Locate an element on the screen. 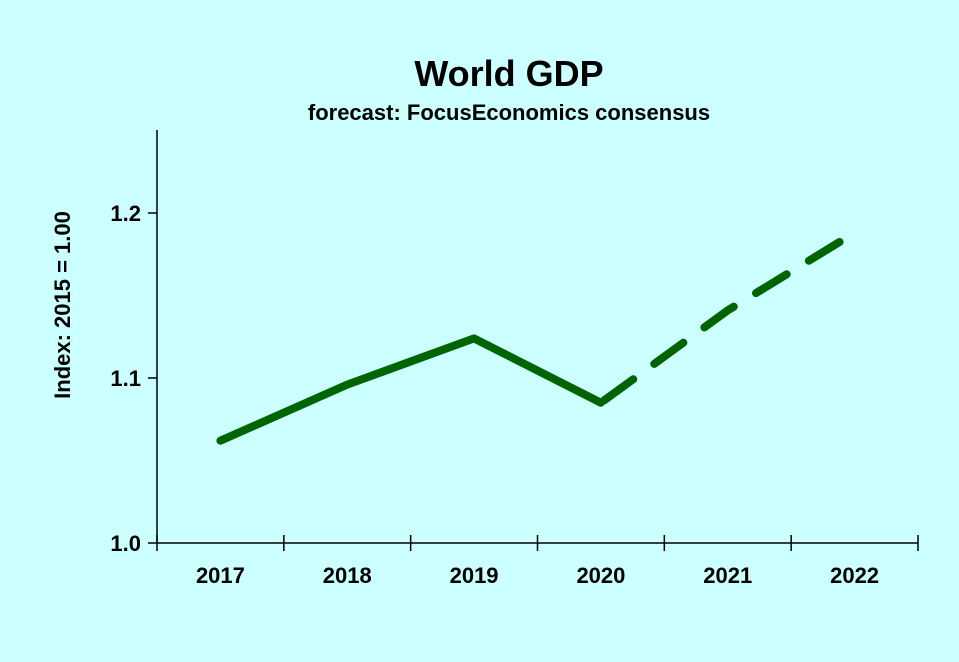 The height and width of the screenshot is (662, 959). x-tick-label: 2019 is located at coordinates (474, 575).